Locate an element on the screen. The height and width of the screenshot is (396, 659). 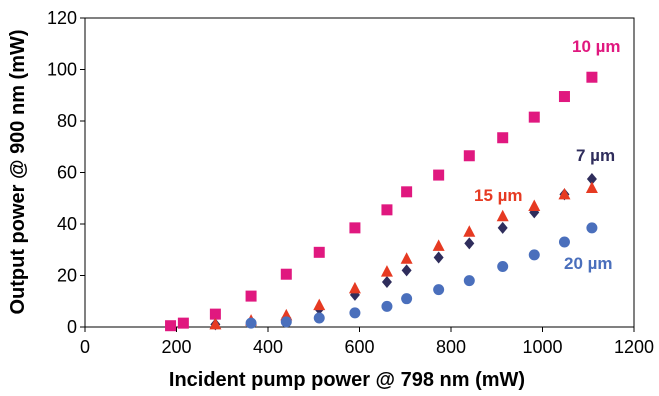
series-labels: 10 µm 7 µm 15 µm 20 µm is located at coordinates (547, 155).